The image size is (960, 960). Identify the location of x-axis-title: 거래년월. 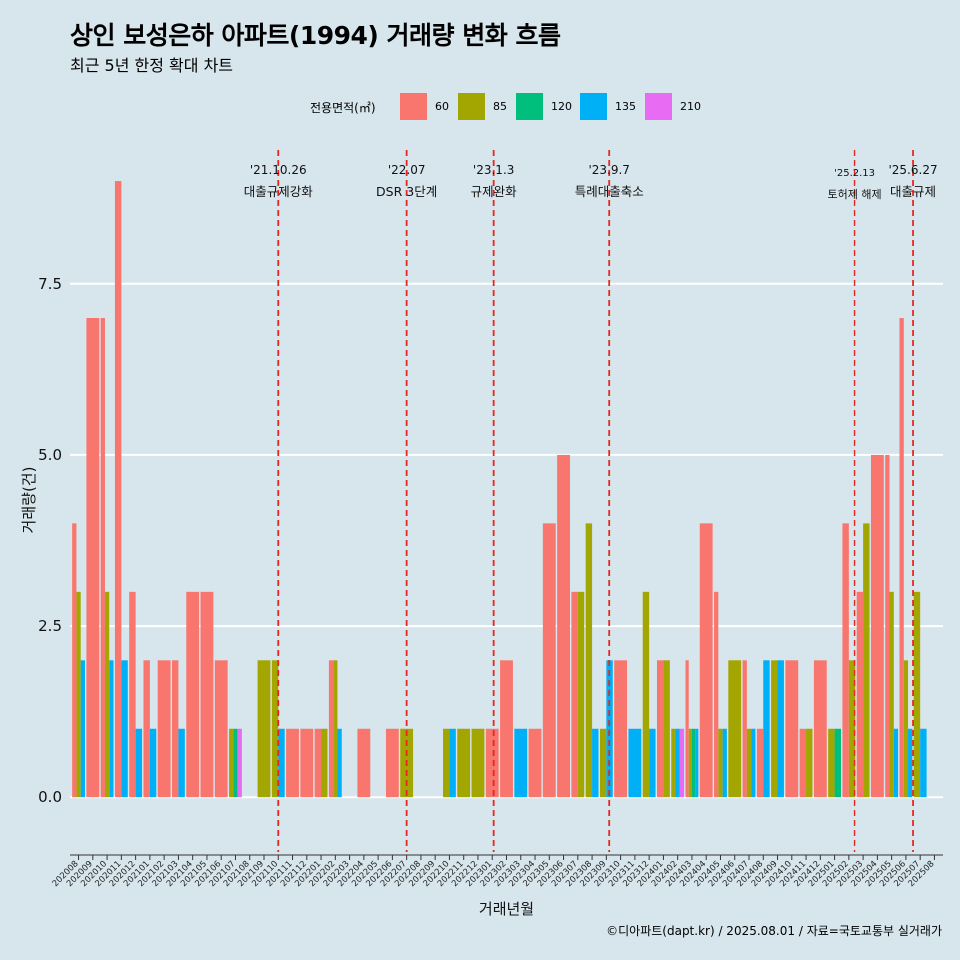
(506, 909).